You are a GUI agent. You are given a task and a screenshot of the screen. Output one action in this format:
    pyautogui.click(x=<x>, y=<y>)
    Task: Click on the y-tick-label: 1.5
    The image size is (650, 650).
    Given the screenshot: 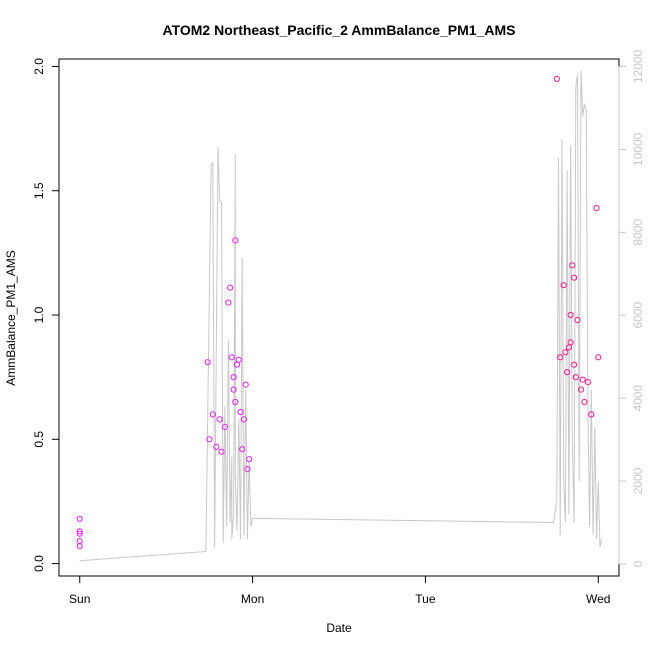 What is the action you would take?
    pyautogui.click(x=39, y=190)
    